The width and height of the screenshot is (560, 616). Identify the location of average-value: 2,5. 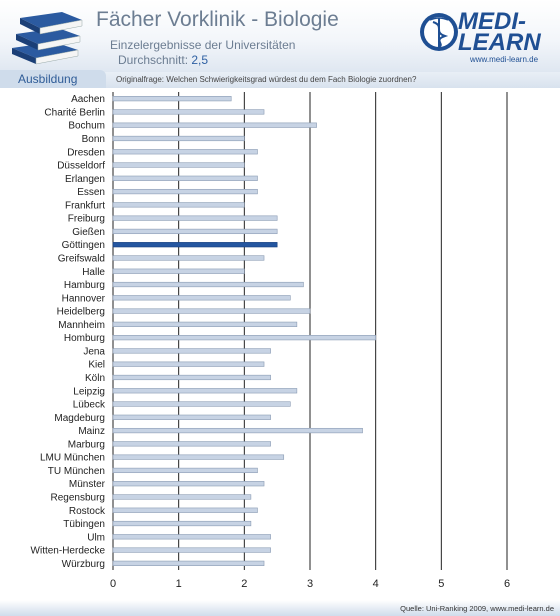
(200, 60).